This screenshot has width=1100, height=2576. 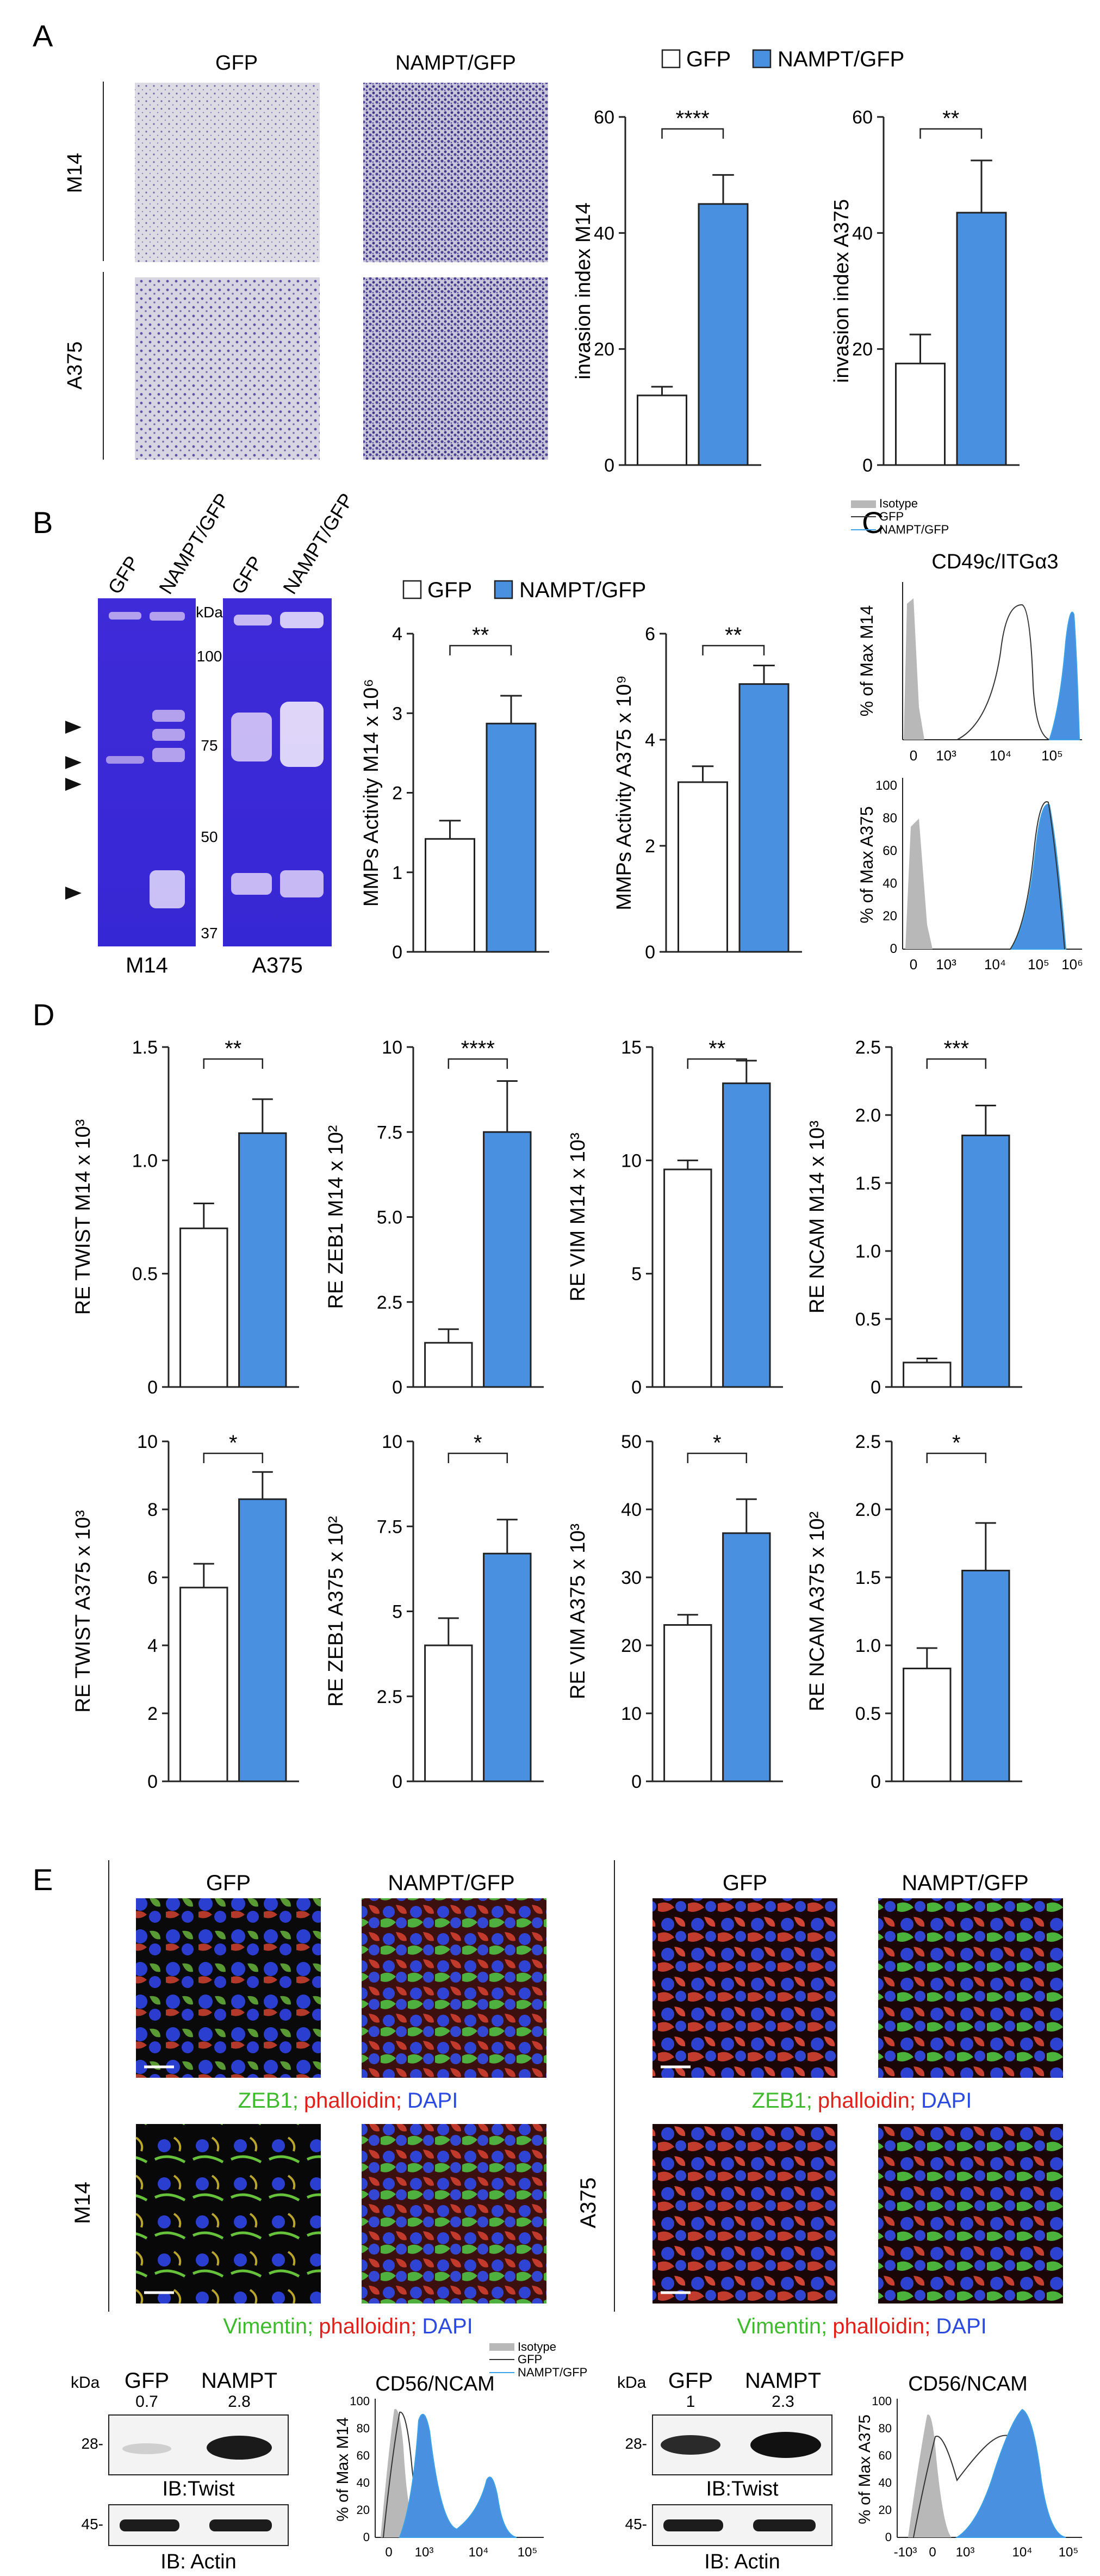 What do you see at coordinates (147, 2381) in the screenshot?
I see `wb-m14-gfp: GFP` at bounding box center [147, 2381].